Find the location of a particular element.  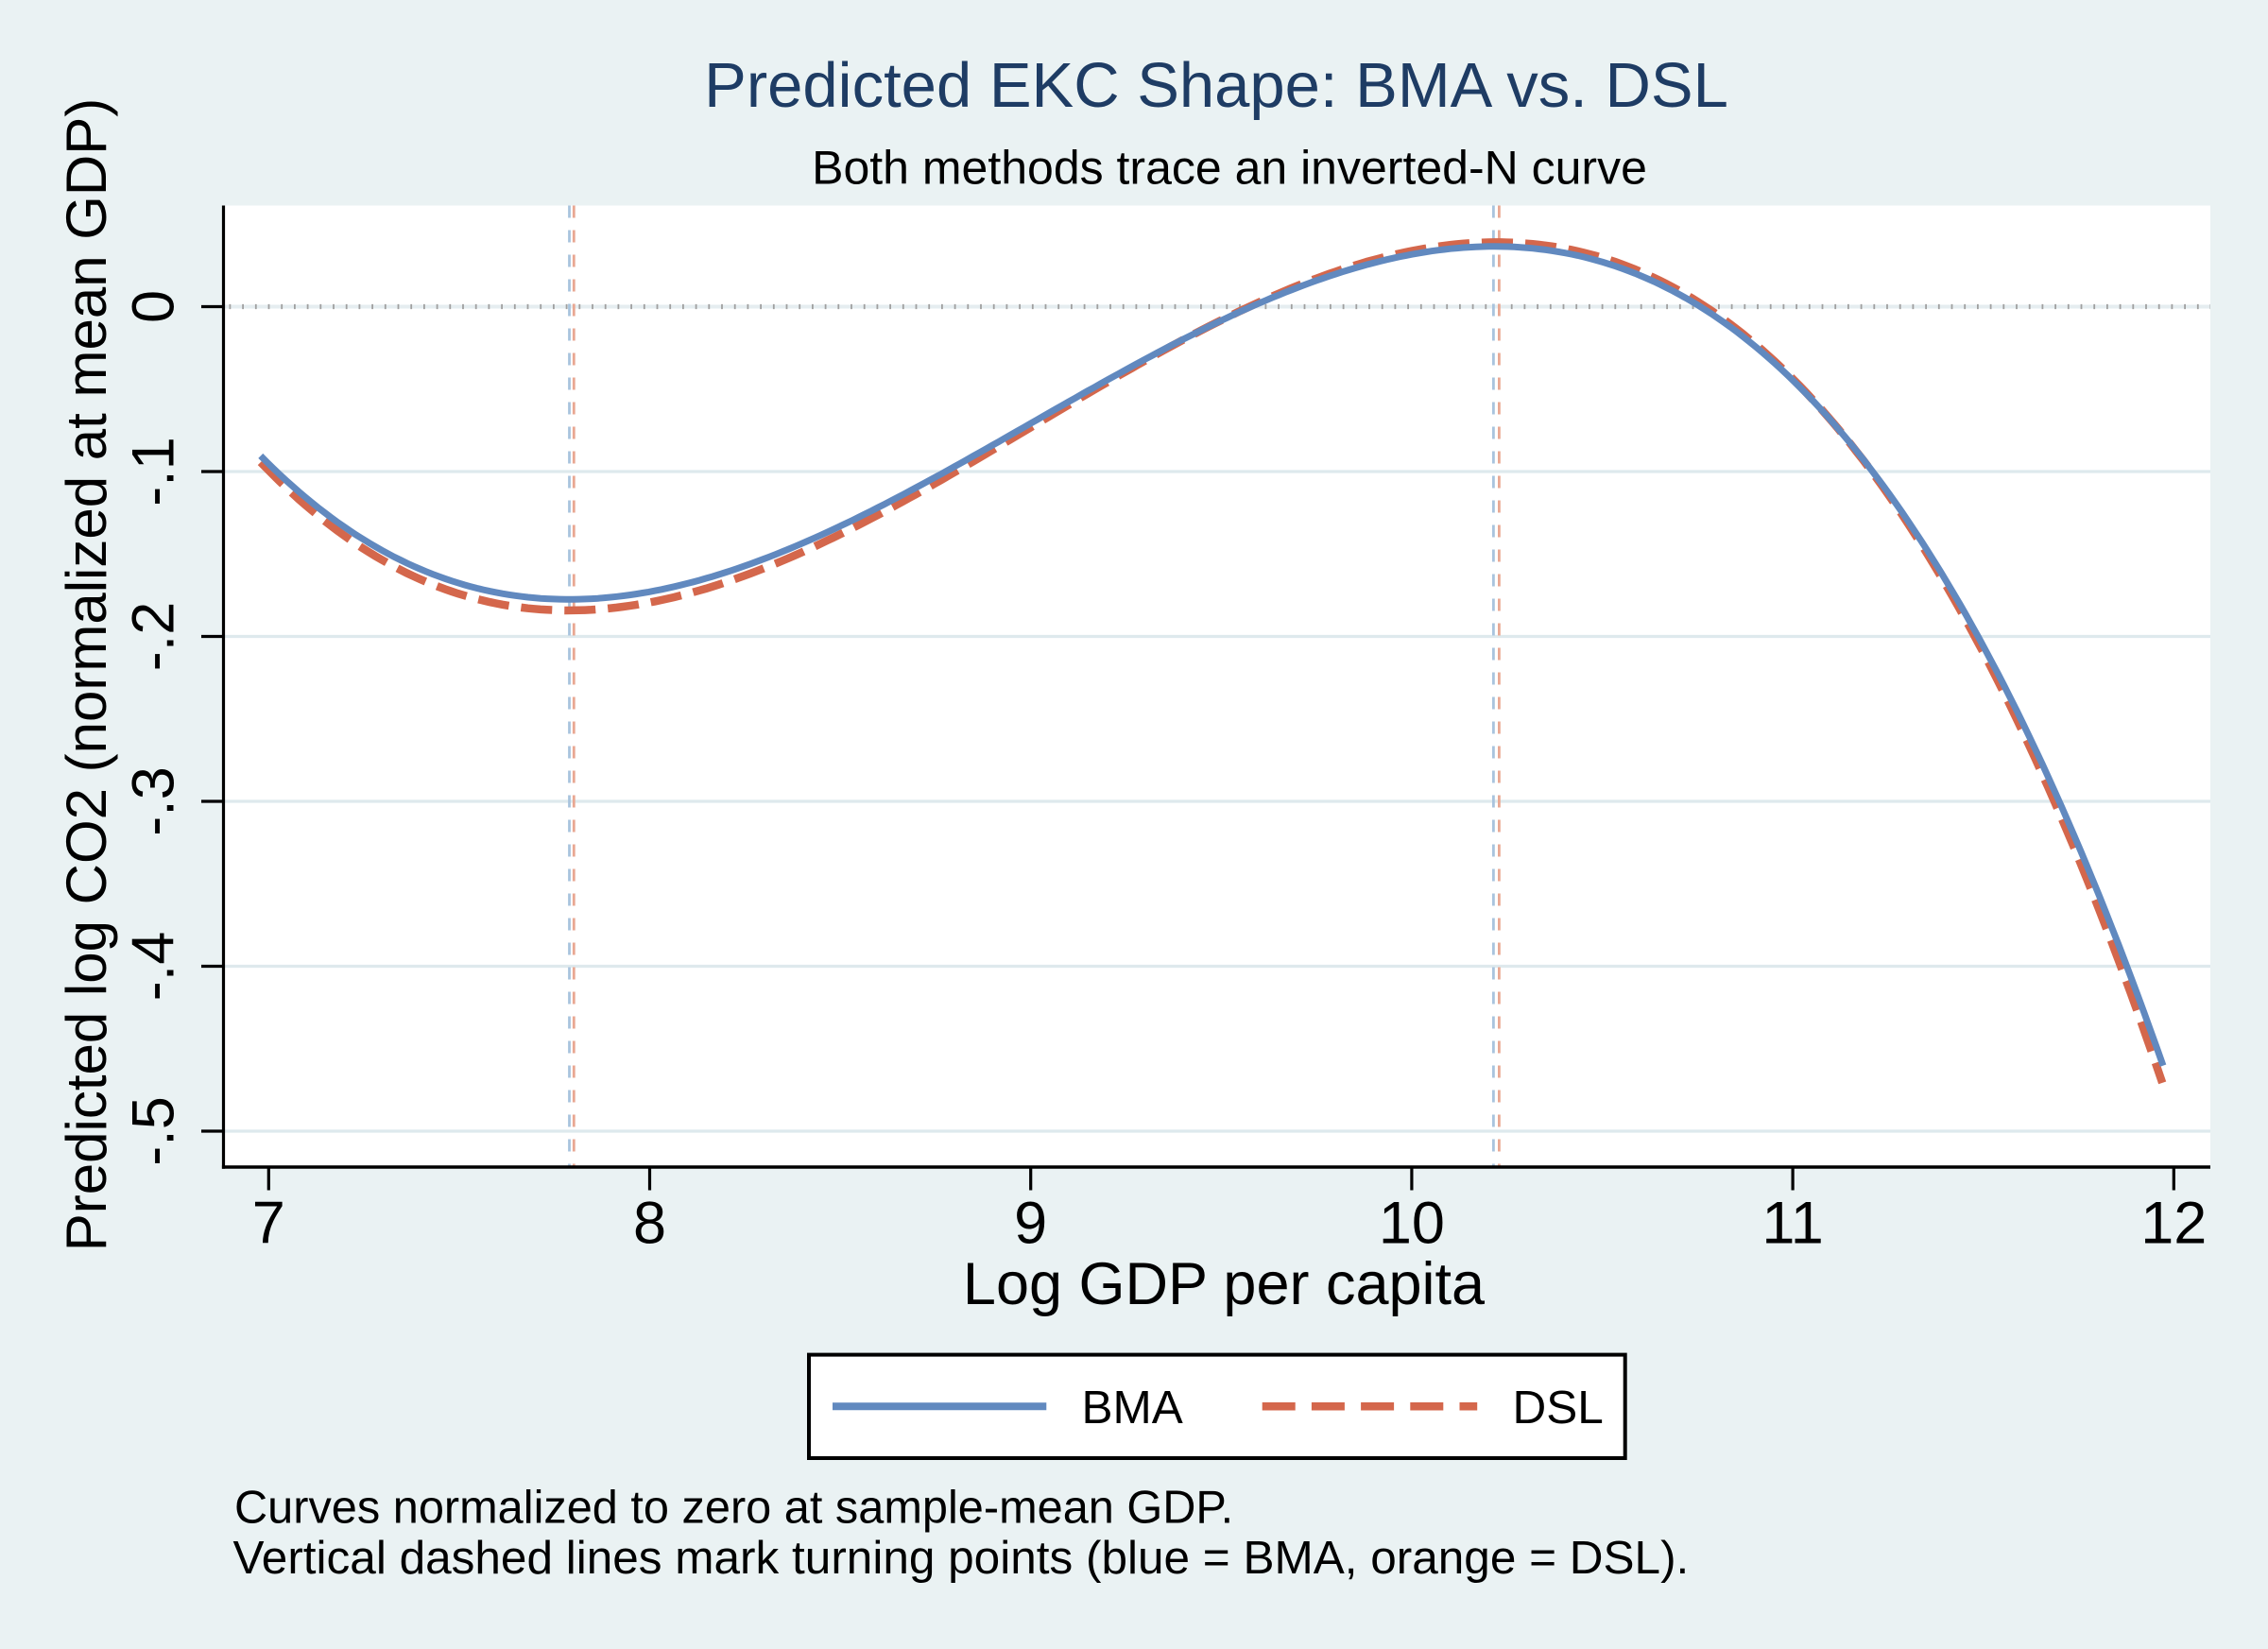

svg-text: -.1 is located at coordinates (154, 472).